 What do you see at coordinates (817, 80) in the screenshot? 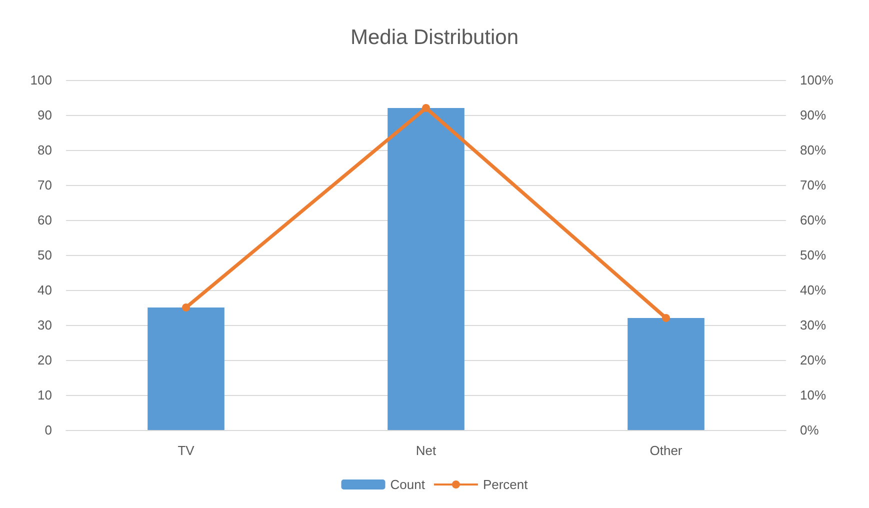
I see `y2-tick-label: 100%` at bounding box center [817, 80].